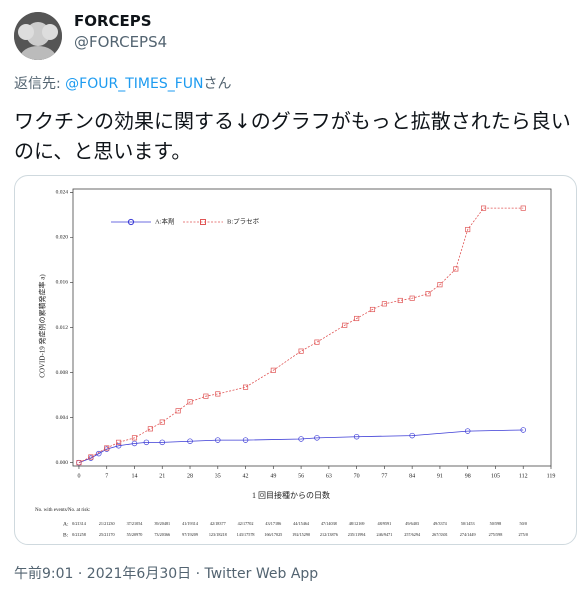  I want to click on y-tick-label: 0.024, so click(62, 193).